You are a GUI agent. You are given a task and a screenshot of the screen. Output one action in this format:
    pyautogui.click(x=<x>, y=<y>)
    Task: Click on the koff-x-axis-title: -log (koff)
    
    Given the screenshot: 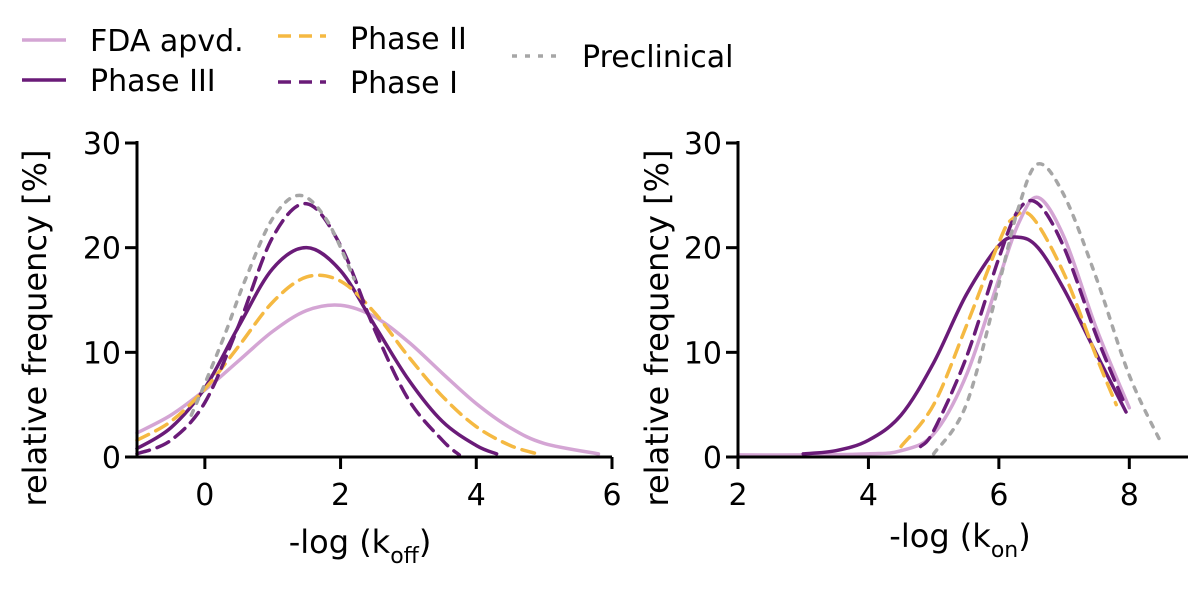 What is the action you would take?
    pyautogui.click(x=360, y=546)
    